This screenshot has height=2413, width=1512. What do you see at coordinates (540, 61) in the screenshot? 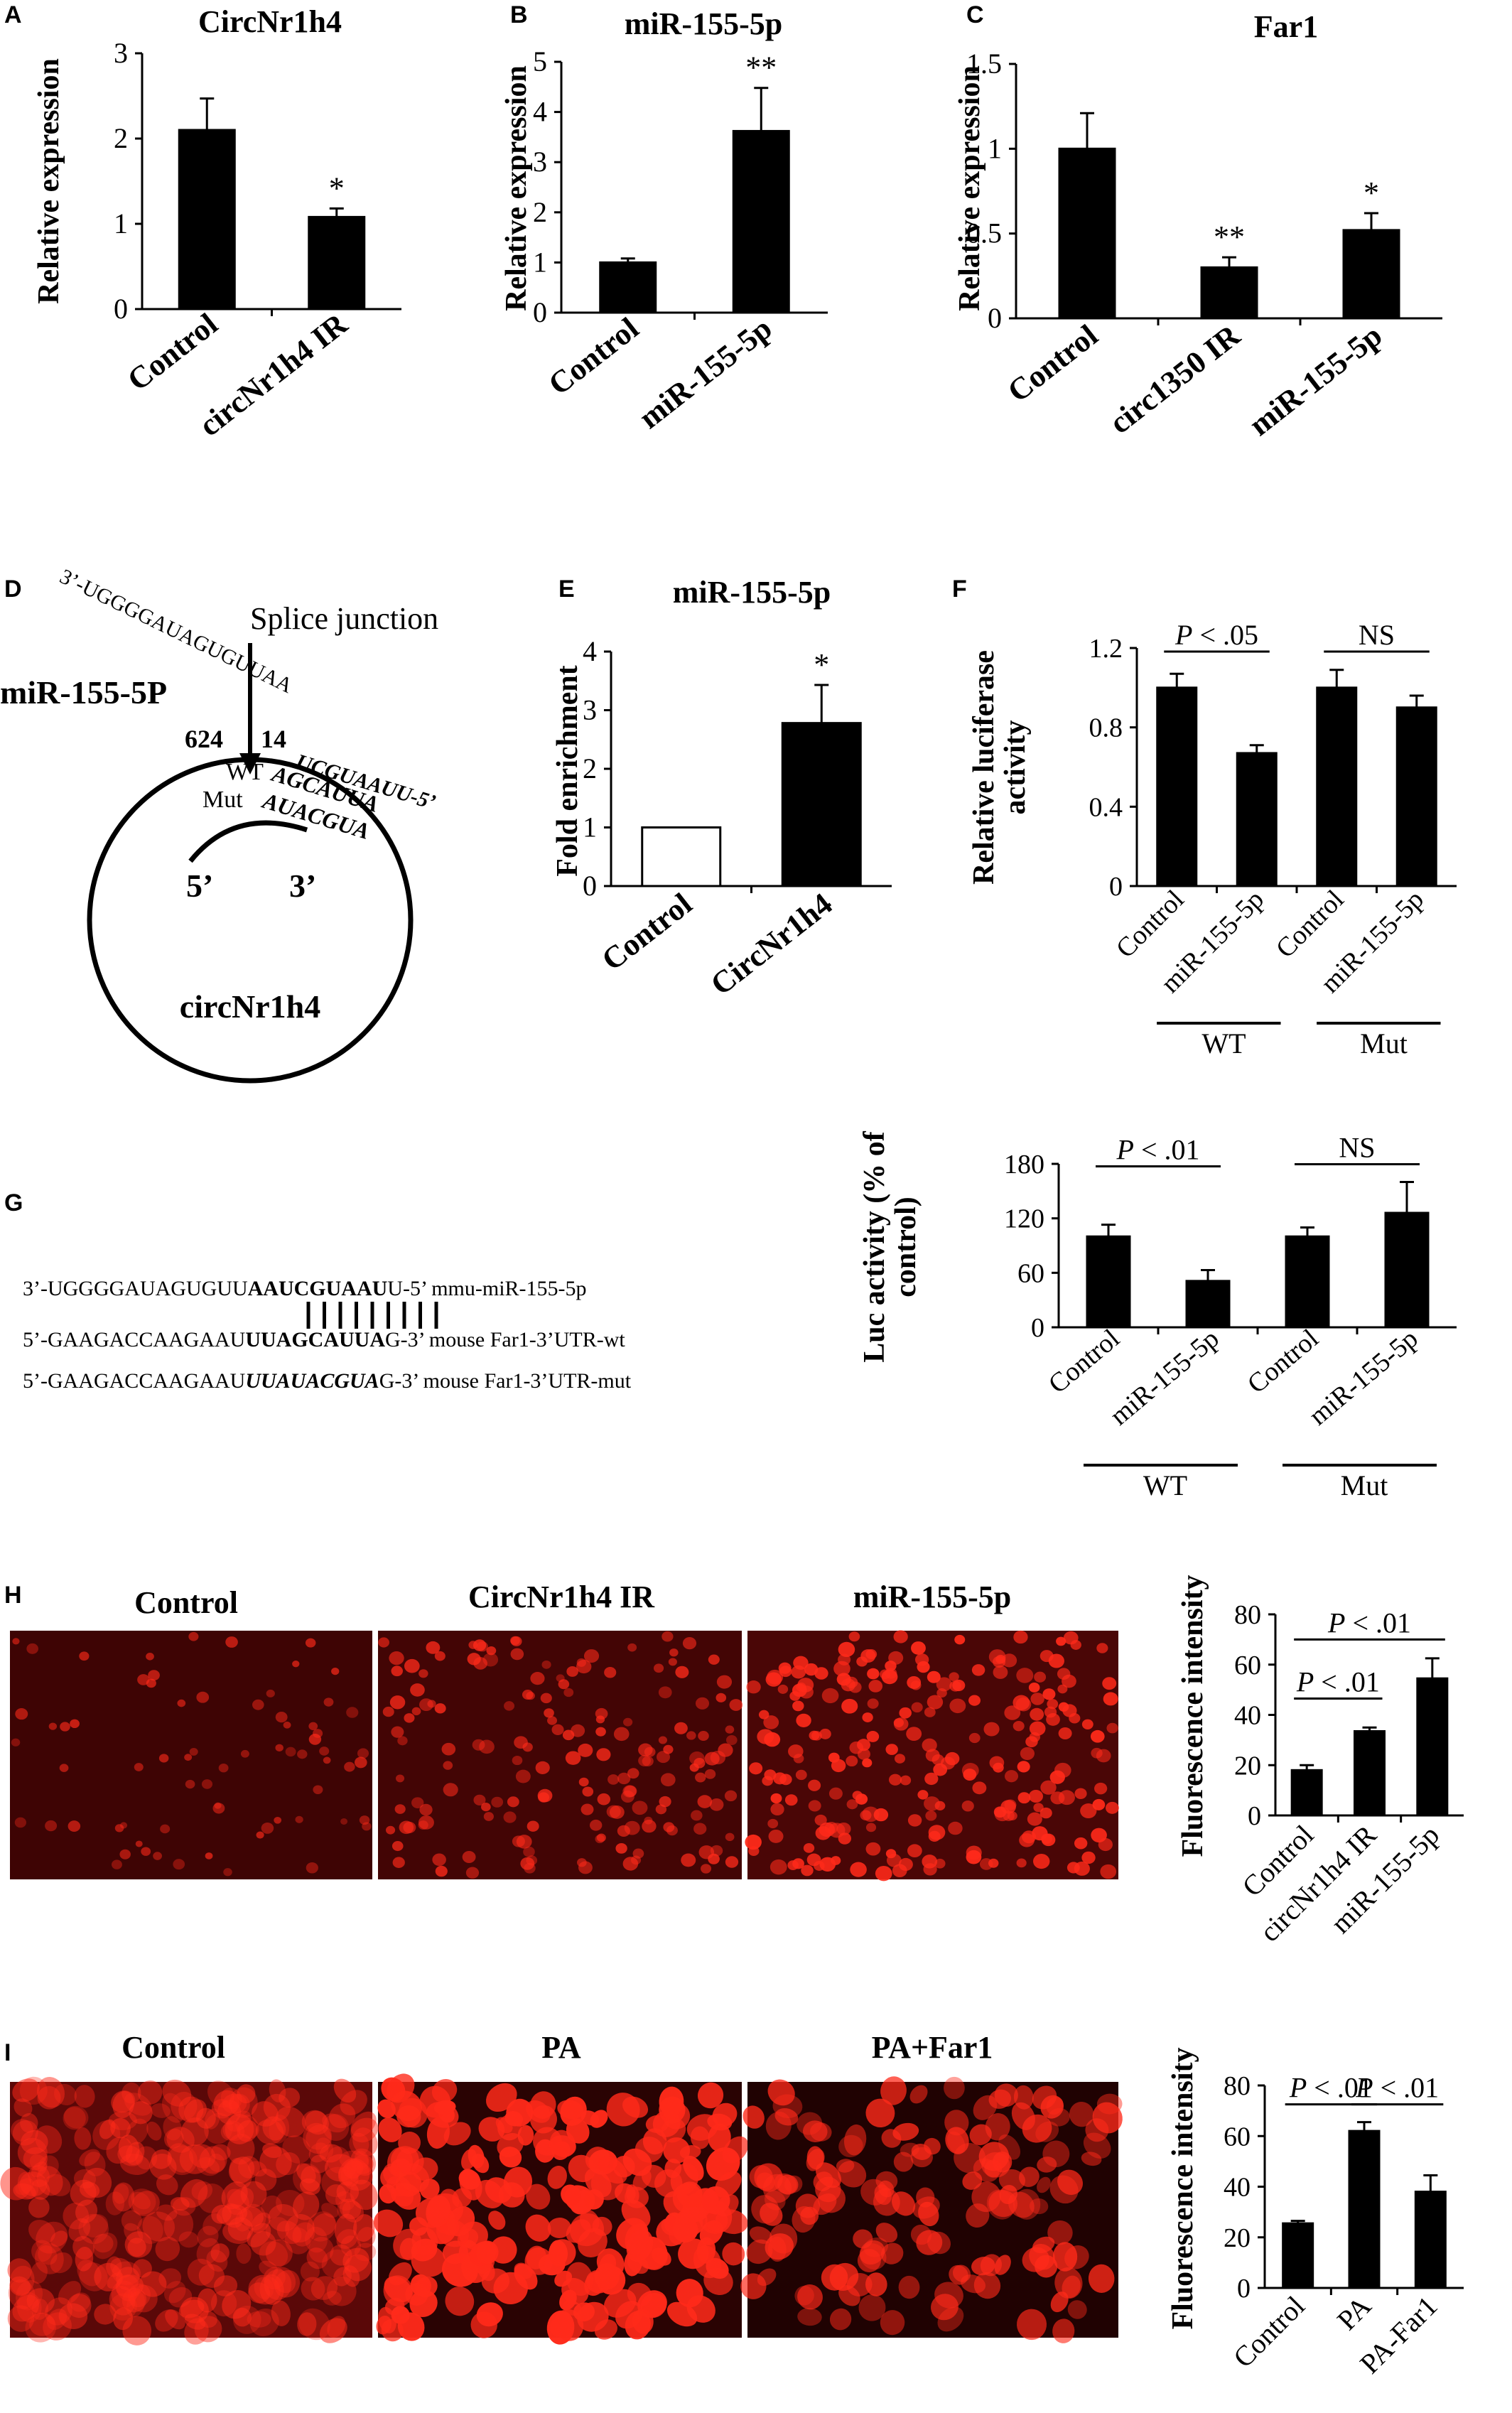
I see `y-tick-label: 5` at bounding box center [540, 61].